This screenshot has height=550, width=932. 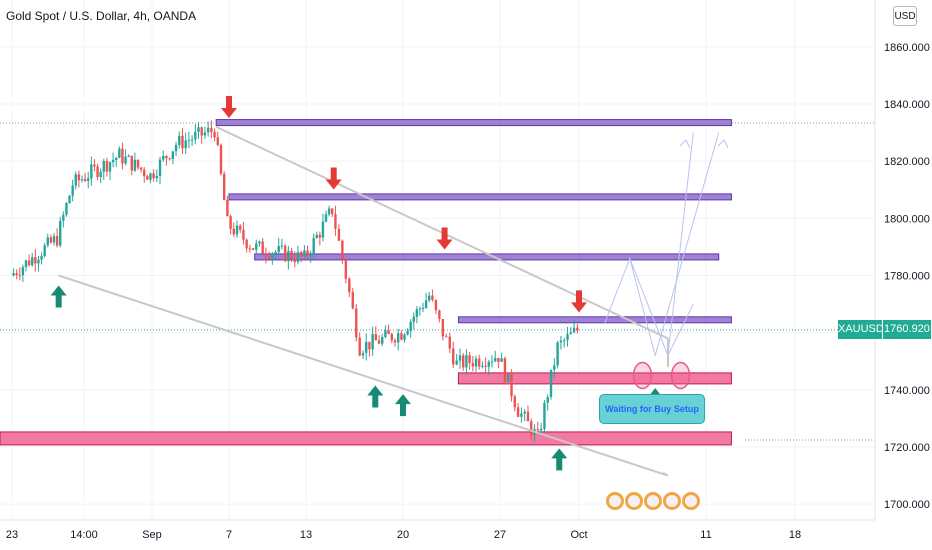 I want to click on time-axis-label: 27, so click(x=500, y=535).